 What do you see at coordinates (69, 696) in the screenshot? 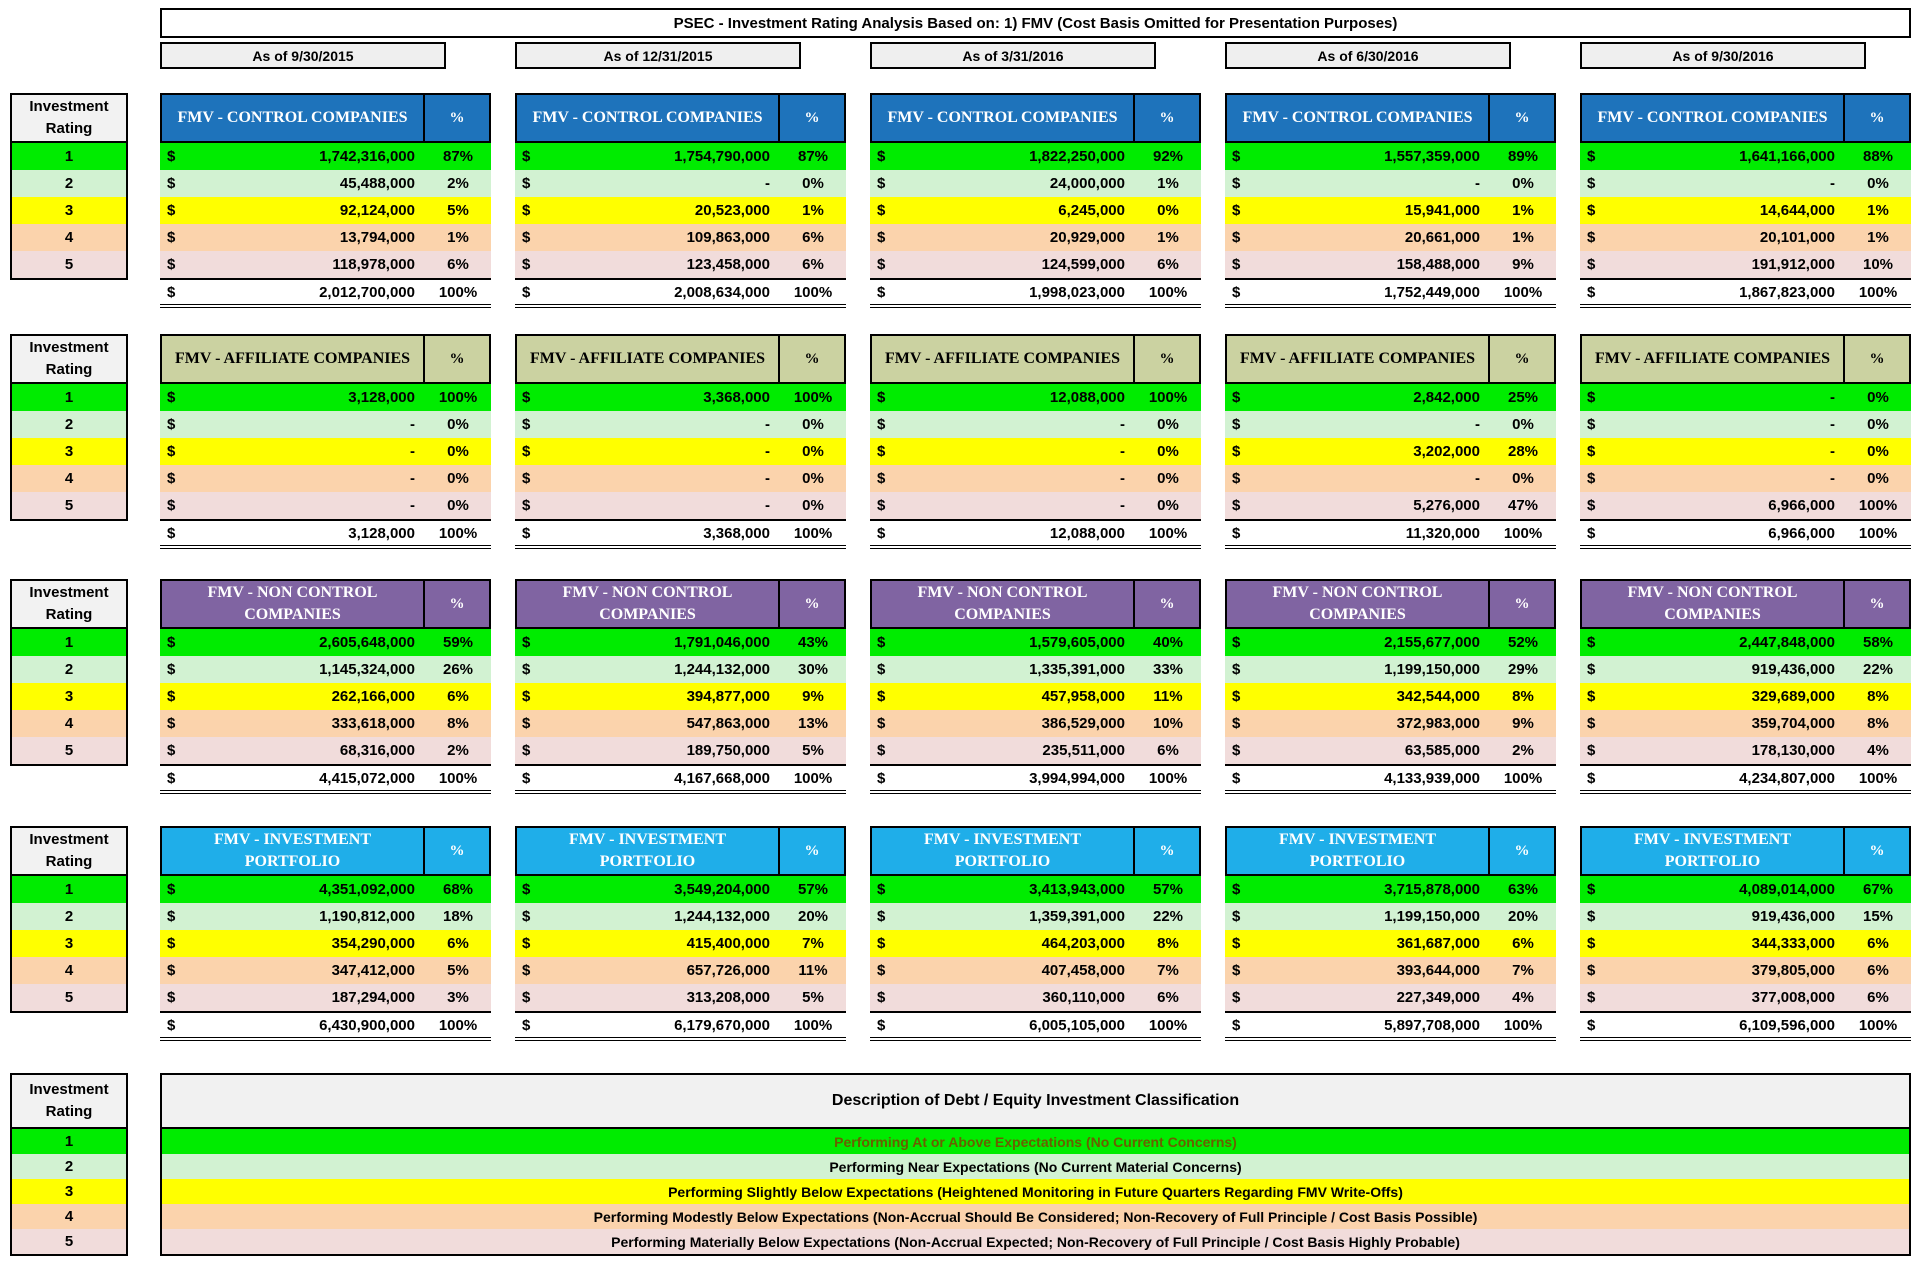
I see `rating-3-cell: 3` at bounding box center [69, 696].